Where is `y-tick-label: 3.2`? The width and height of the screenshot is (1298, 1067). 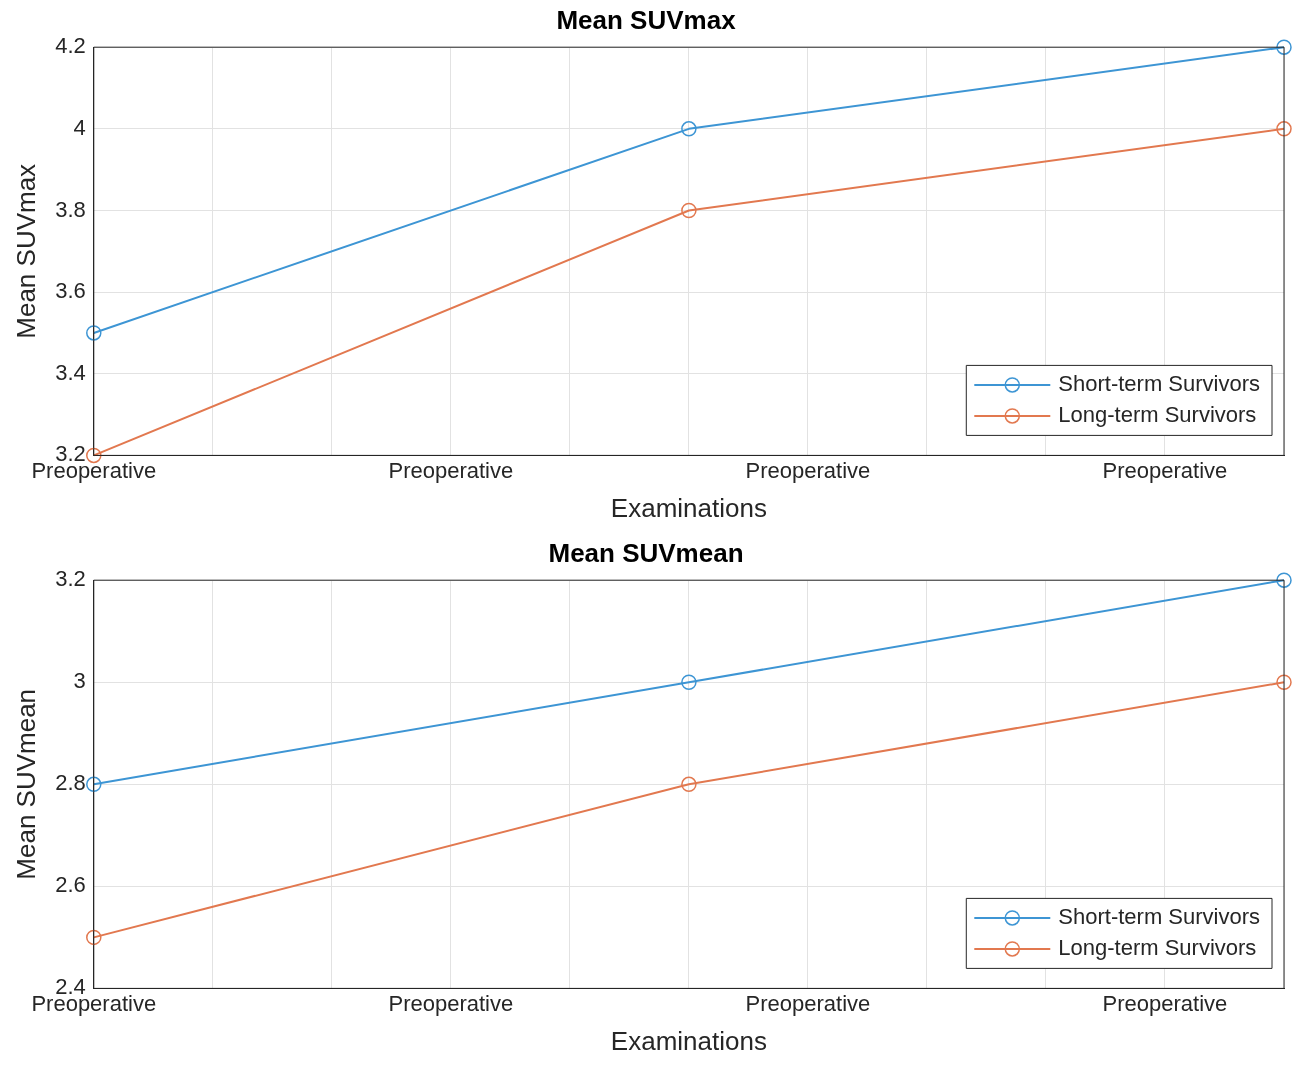
y-tick-label: 3.2 is located at coordinates (70, 579).